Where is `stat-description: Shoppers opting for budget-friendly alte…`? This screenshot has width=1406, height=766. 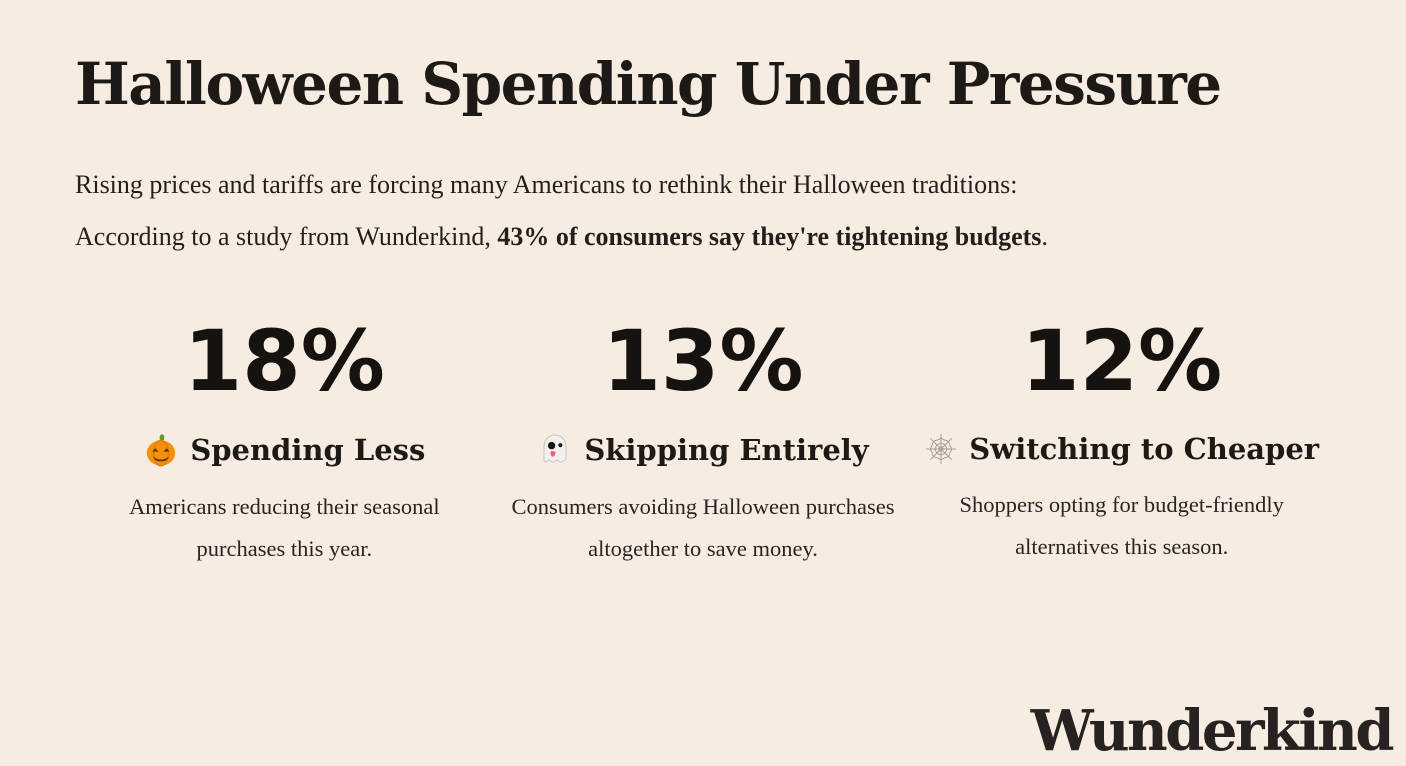
stat-description: Shoppers opting for budget-friendly alte… is located at coordinates (1121, 526).